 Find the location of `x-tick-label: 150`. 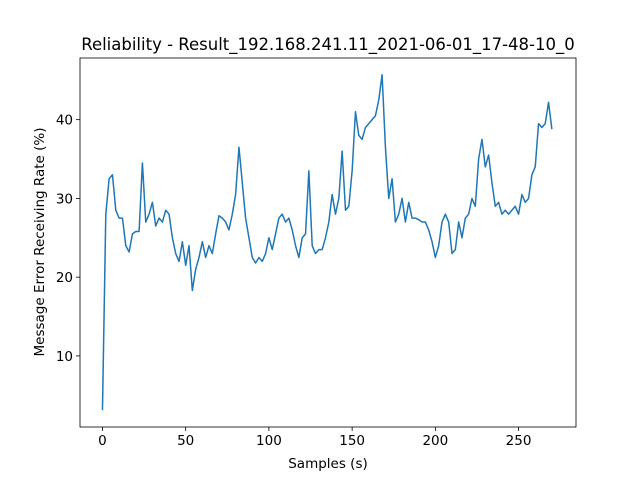

x-tick-label: 150 is located at coordinates (352, 441).